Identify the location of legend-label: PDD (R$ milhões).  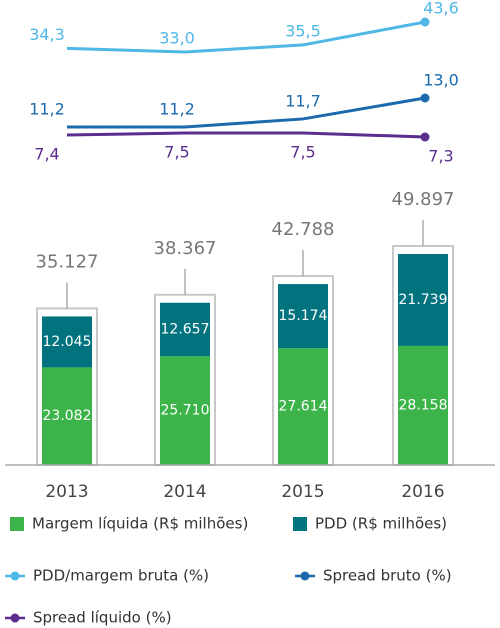
(381, 524).